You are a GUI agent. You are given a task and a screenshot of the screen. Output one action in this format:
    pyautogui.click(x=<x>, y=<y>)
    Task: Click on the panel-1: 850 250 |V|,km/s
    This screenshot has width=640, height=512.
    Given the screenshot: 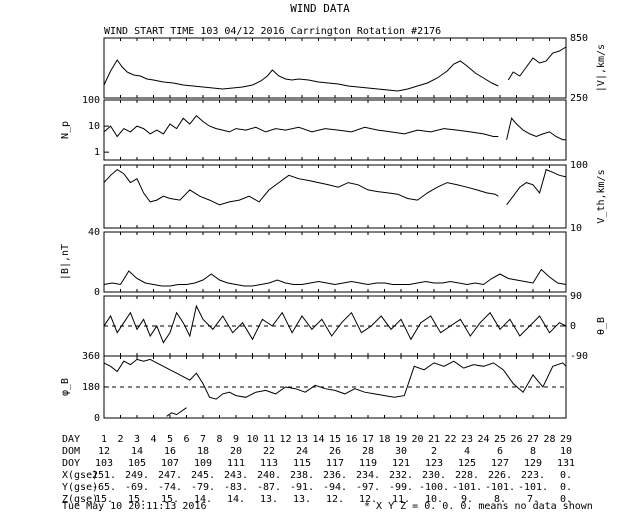 What is the action you would take?
    pyautogui.click(x=355, y=68)
    